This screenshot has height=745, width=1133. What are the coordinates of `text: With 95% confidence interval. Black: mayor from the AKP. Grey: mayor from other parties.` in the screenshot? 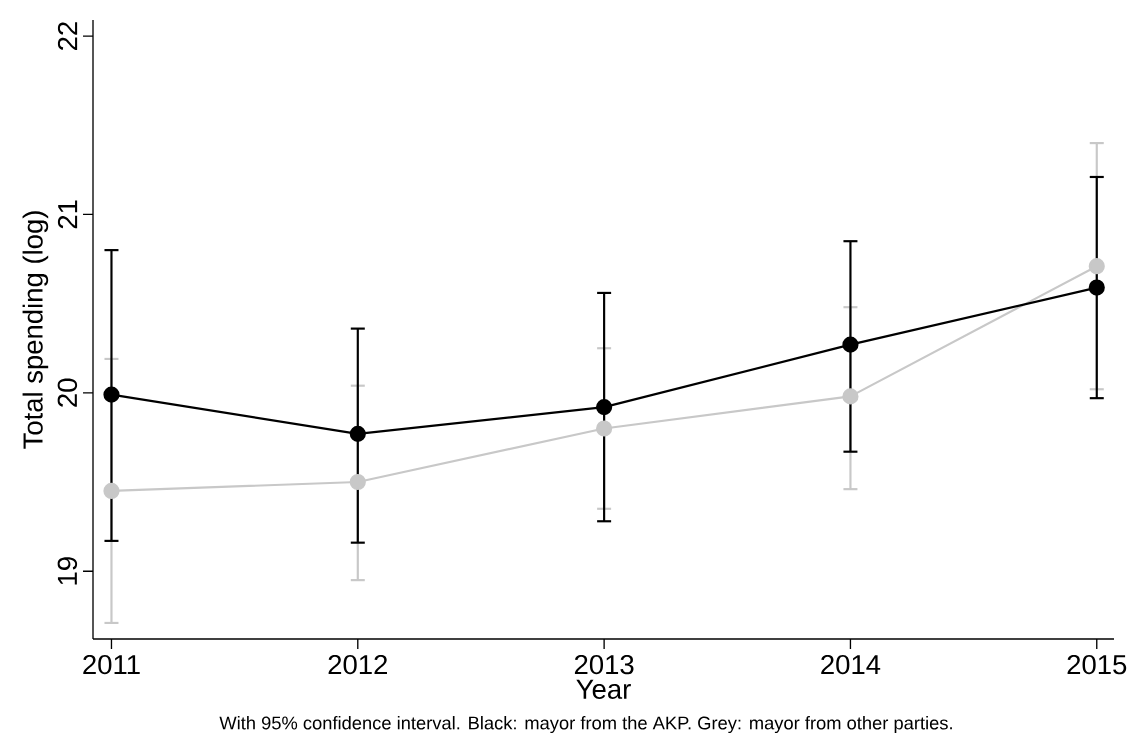 It's located at (585, 725).